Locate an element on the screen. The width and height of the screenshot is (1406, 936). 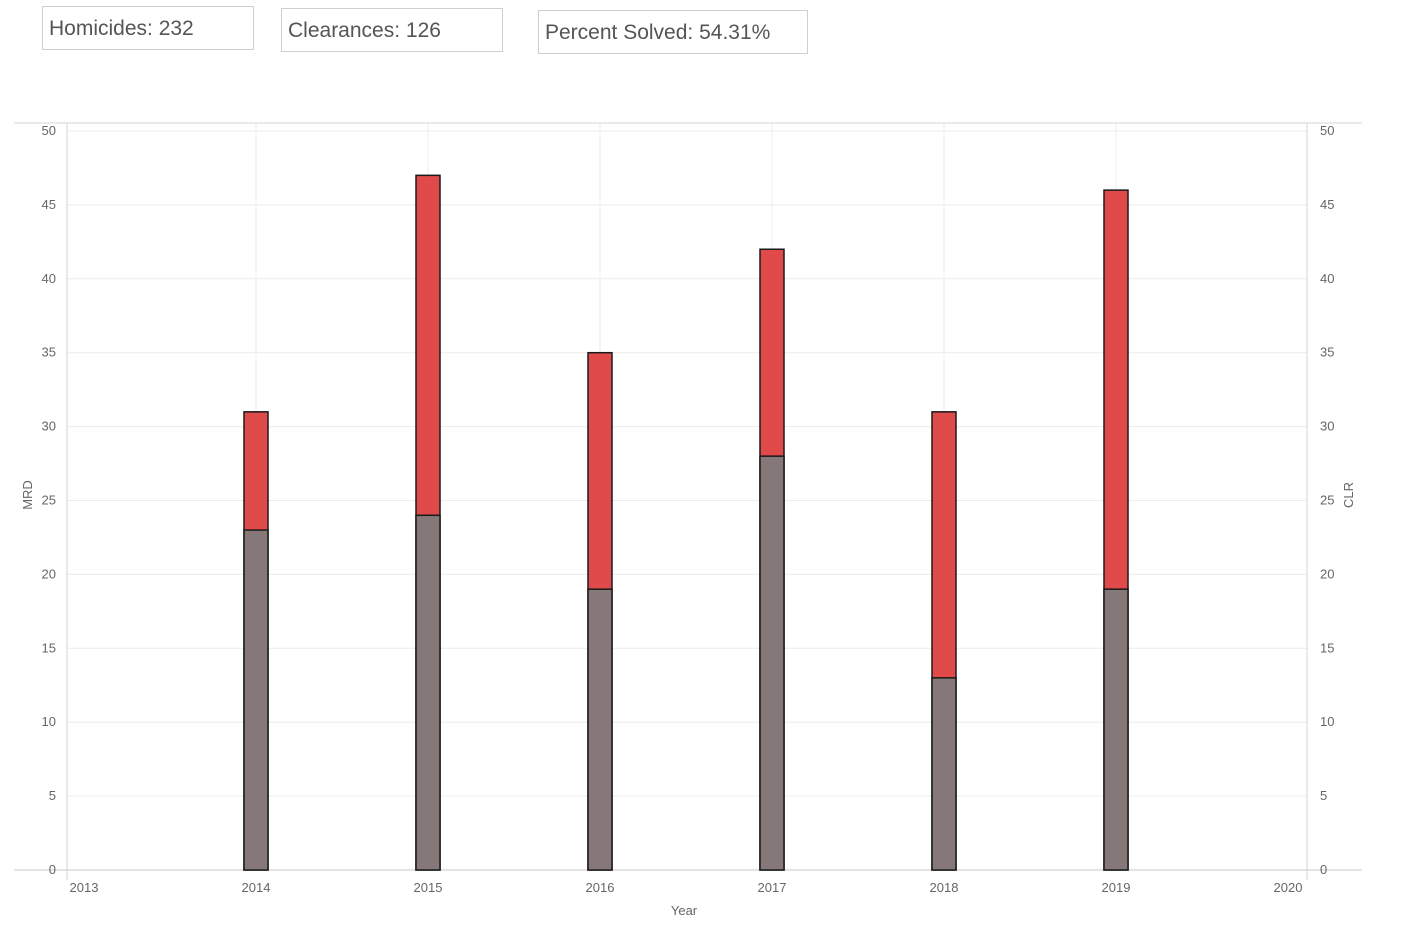
bar-clr-2016 is located at coordinates (600, 729).